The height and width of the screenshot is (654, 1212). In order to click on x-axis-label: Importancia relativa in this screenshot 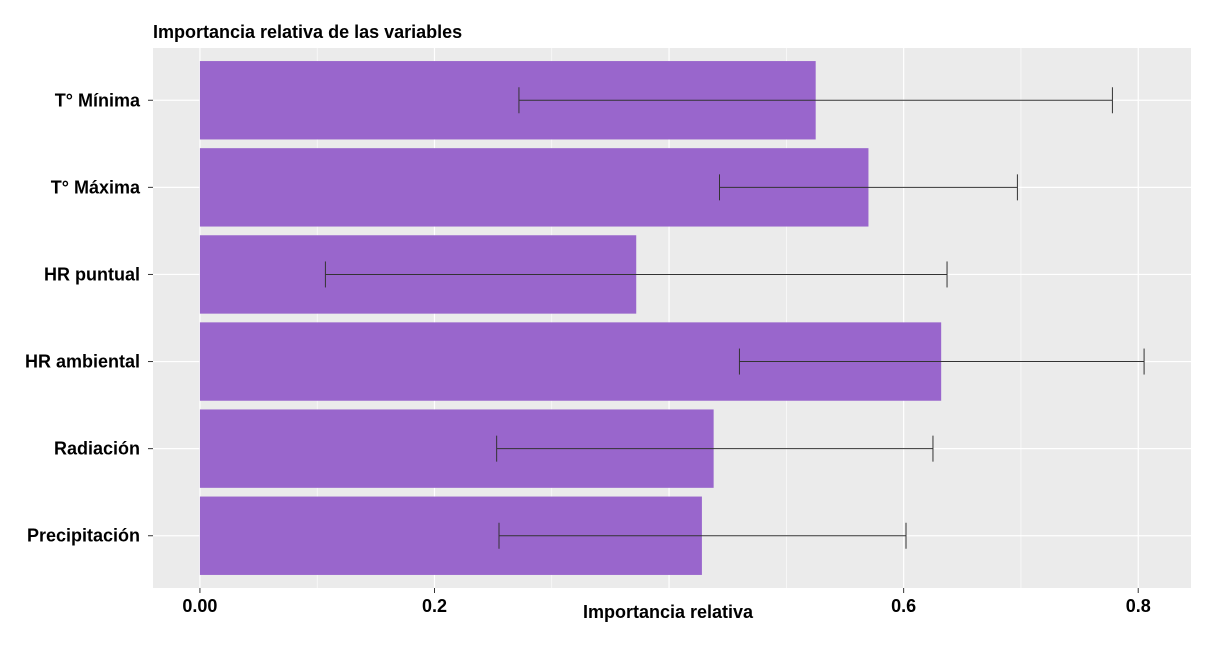, I will do `click(668, 612)`.